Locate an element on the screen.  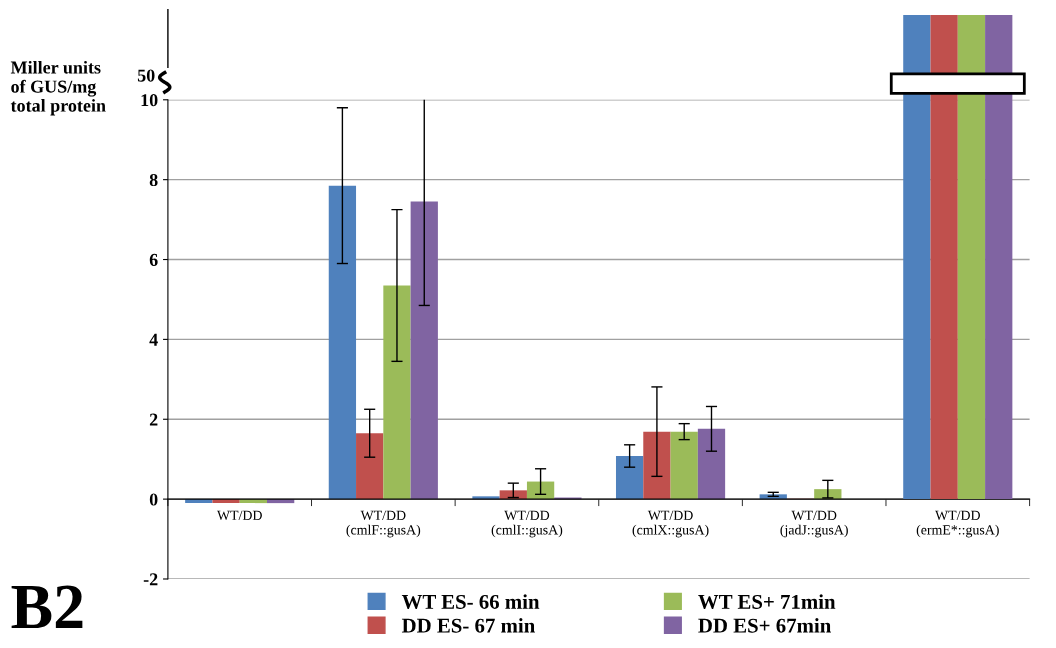
y-tick-label: 0 is located at coordinates (153, 499).